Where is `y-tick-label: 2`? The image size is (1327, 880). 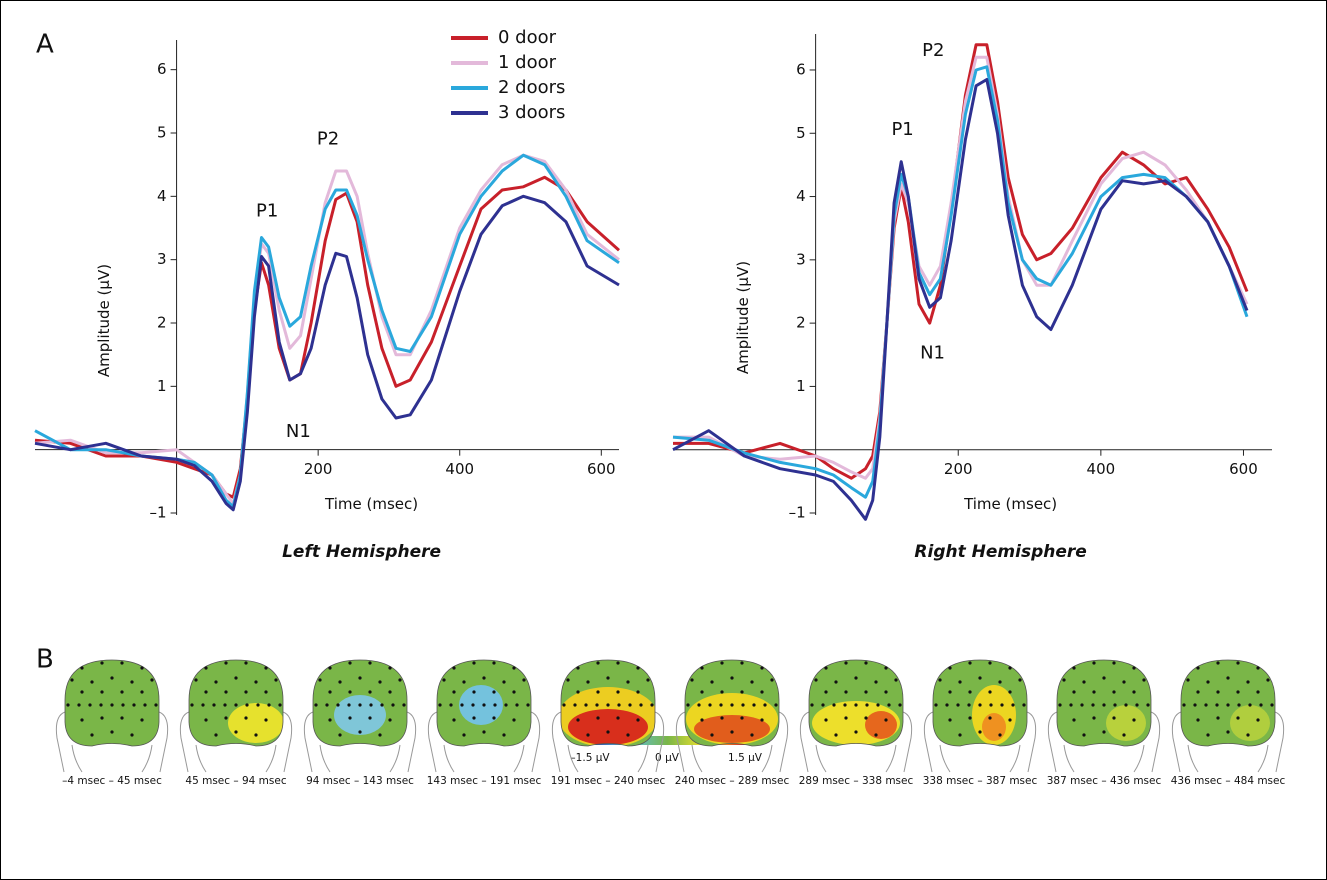 y-tick-label: 2 is located at coordinates (162, 323).